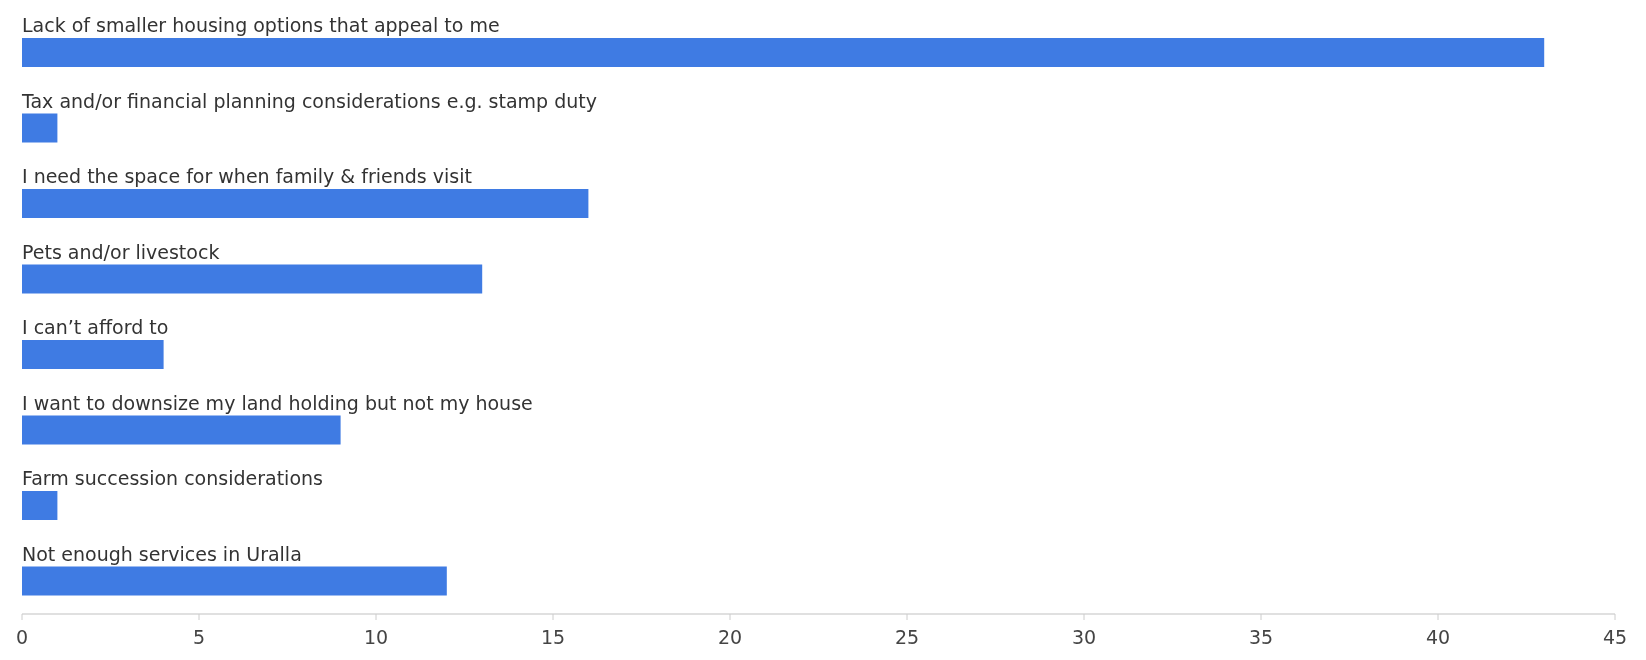 The width and height of the screenshot is (1646, 660). I want to click on x-tick-label: 40, so click(1438, 637).